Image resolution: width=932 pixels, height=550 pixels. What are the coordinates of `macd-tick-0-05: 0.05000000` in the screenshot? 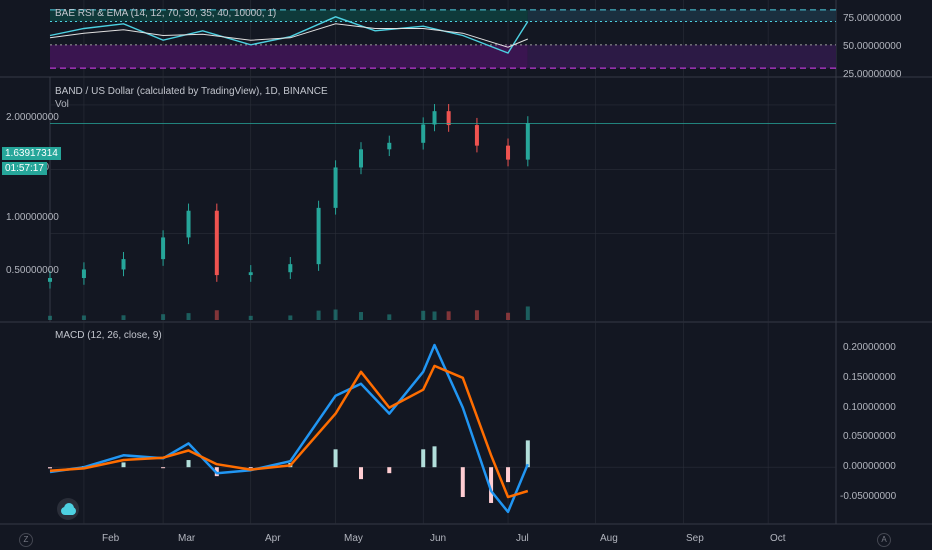 It's located at (869, 436).